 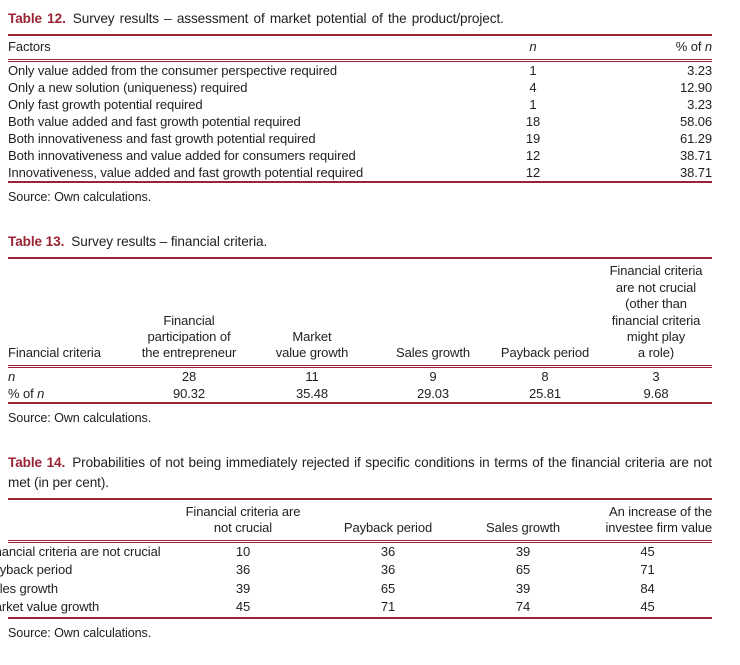 I want to click on table-row: % of n 90.32 35.48 29.03 25.81 9.68, so click(x=360, y=394).